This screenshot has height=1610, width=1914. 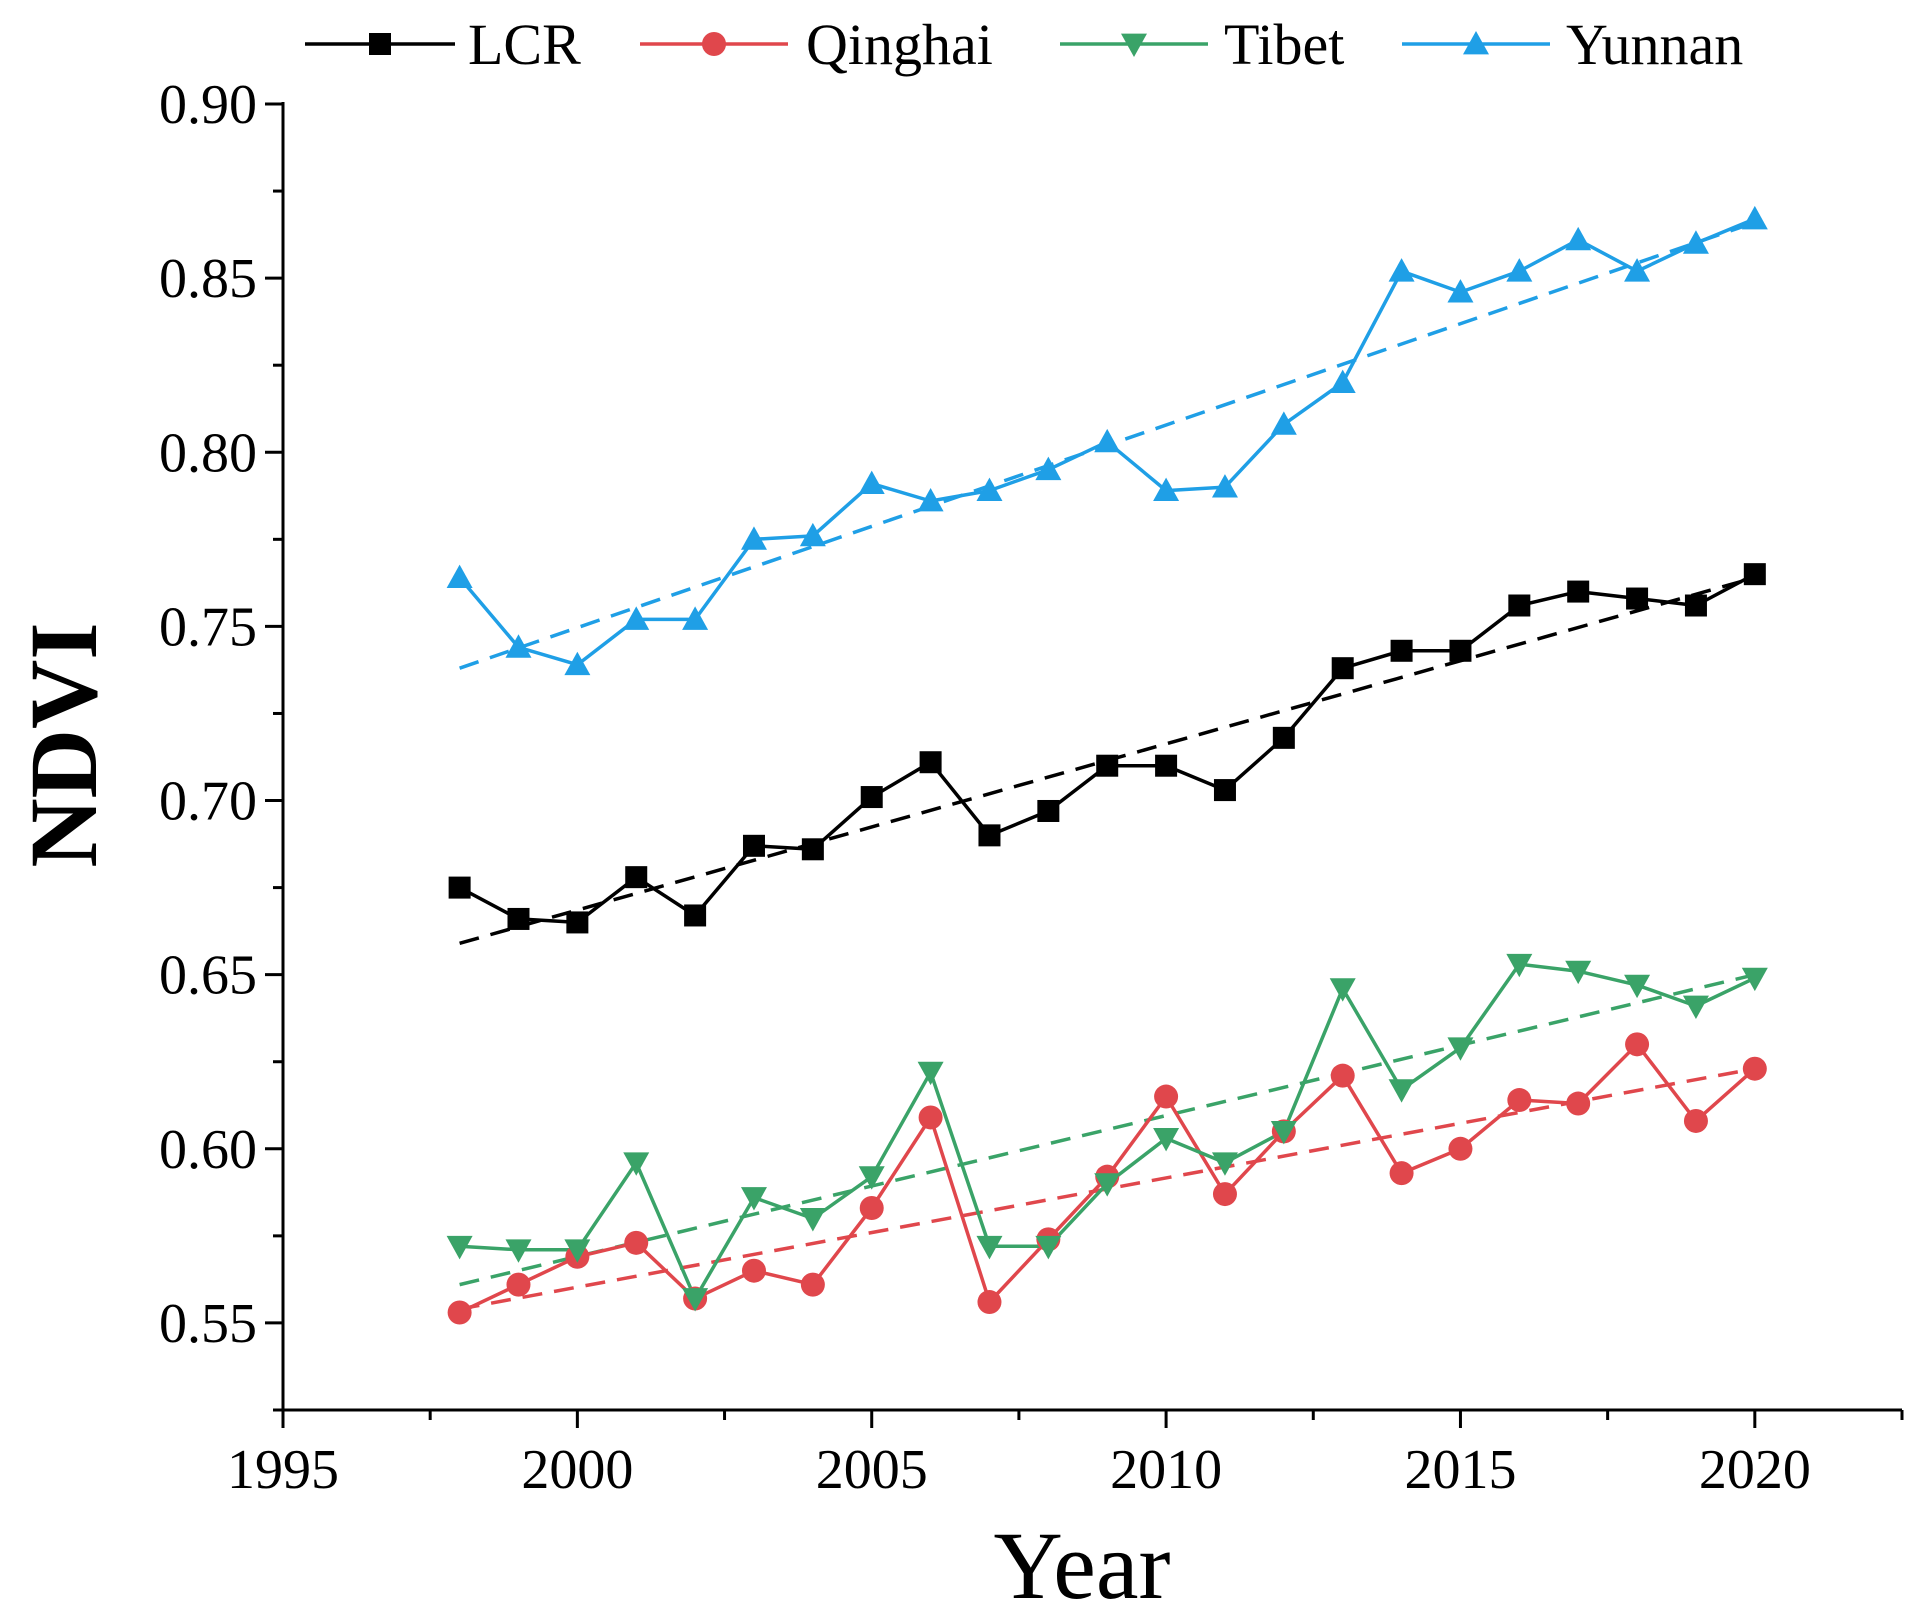 I want to click on y-tick-label: 0.65, so click(x=208, y=976).